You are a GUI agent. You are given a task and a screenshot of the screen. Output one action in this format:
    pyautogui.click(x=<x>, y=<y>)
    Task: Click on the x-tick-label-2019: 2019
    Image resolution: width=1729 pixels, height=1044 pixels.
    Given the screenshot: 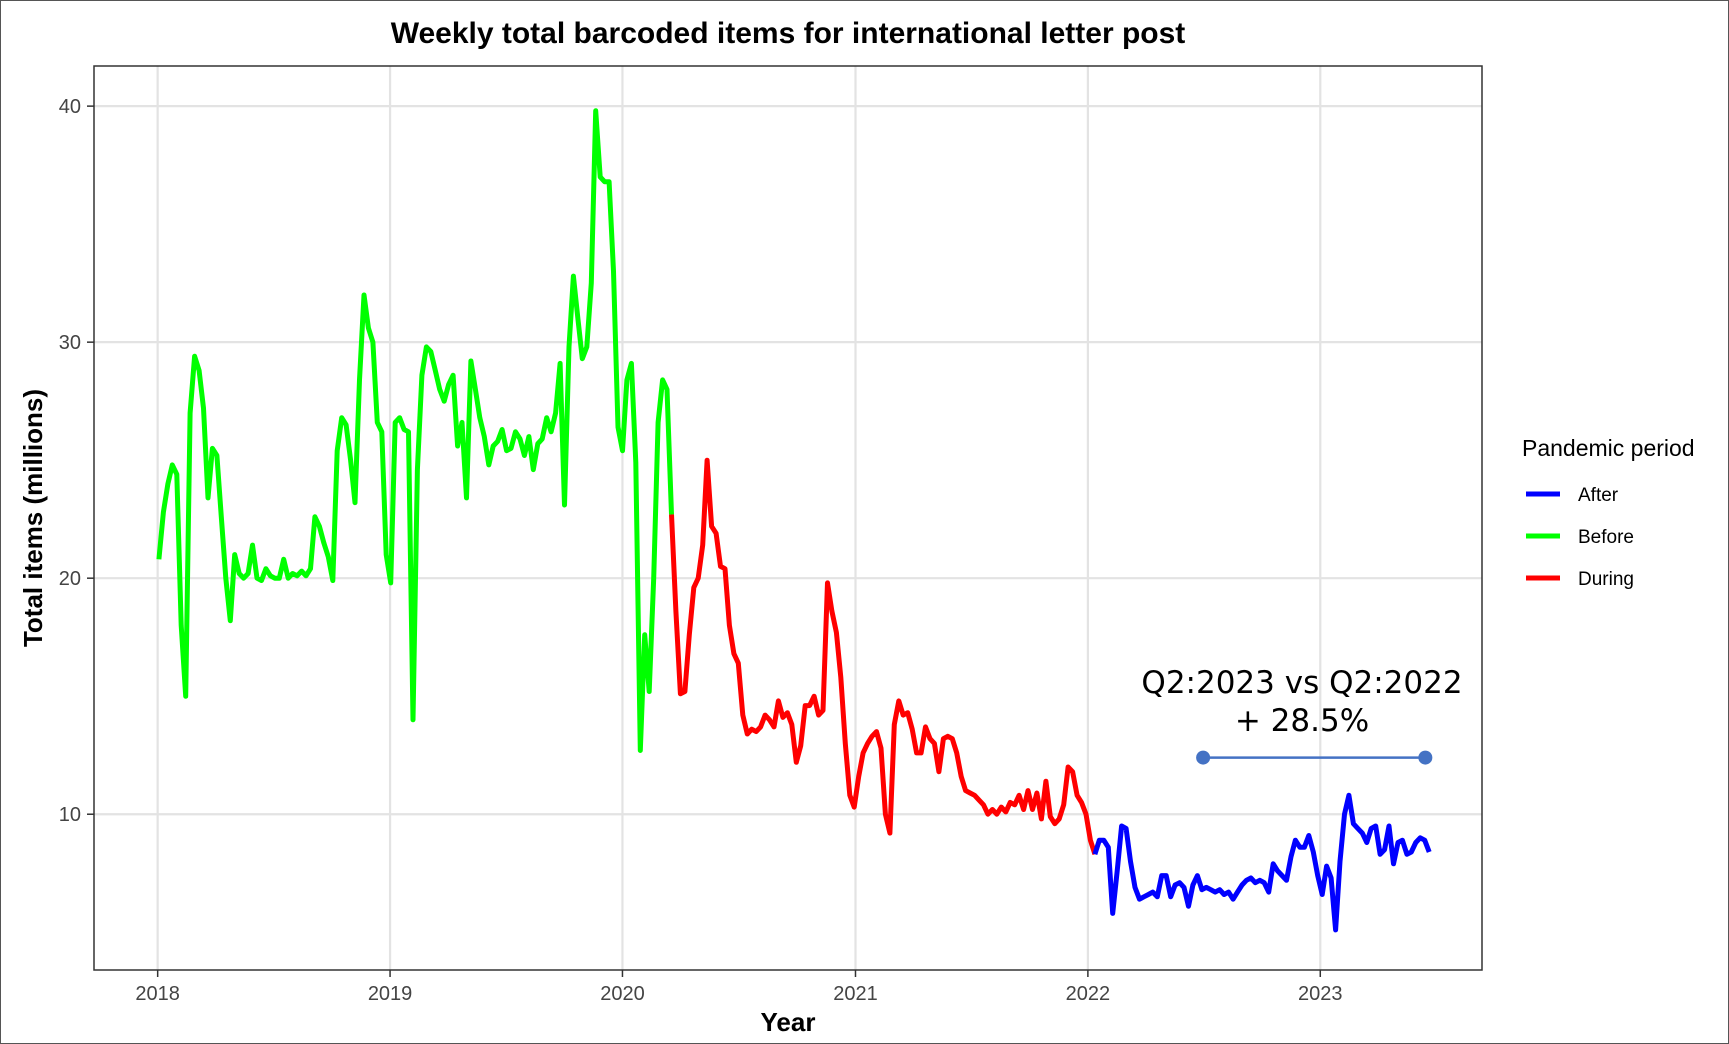 What is the action you would take?
    pyautogui.click(x=390, y=994)
    